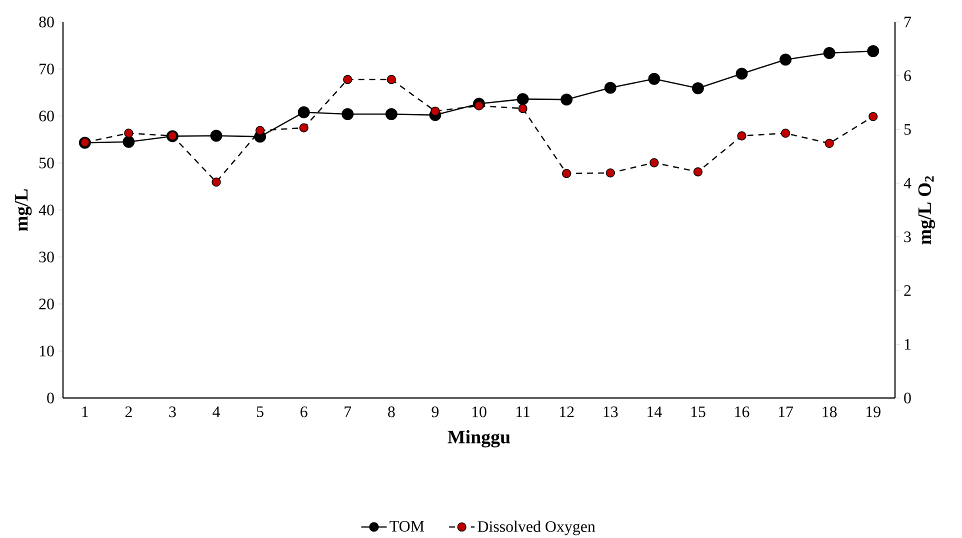 This screenshot has height=538, width=962. Describe the element at coordinates (348, 411) in the screenshot. I see `x-tick-label: 7` at that location.